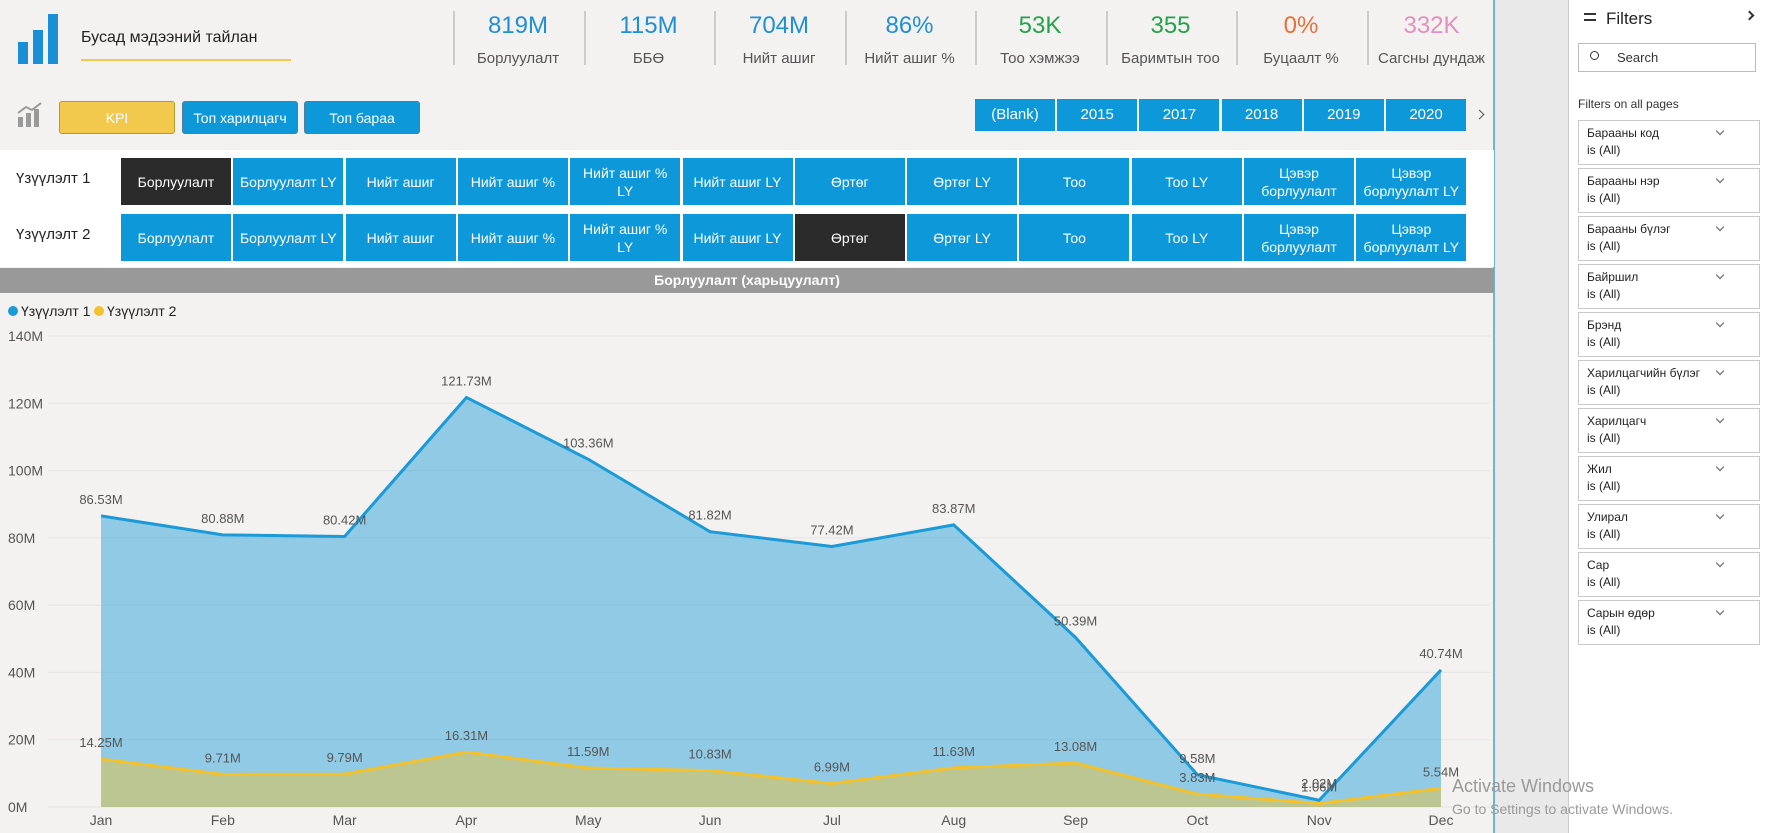  I want to click on x-tick-label: Apr, so click(467, 820).